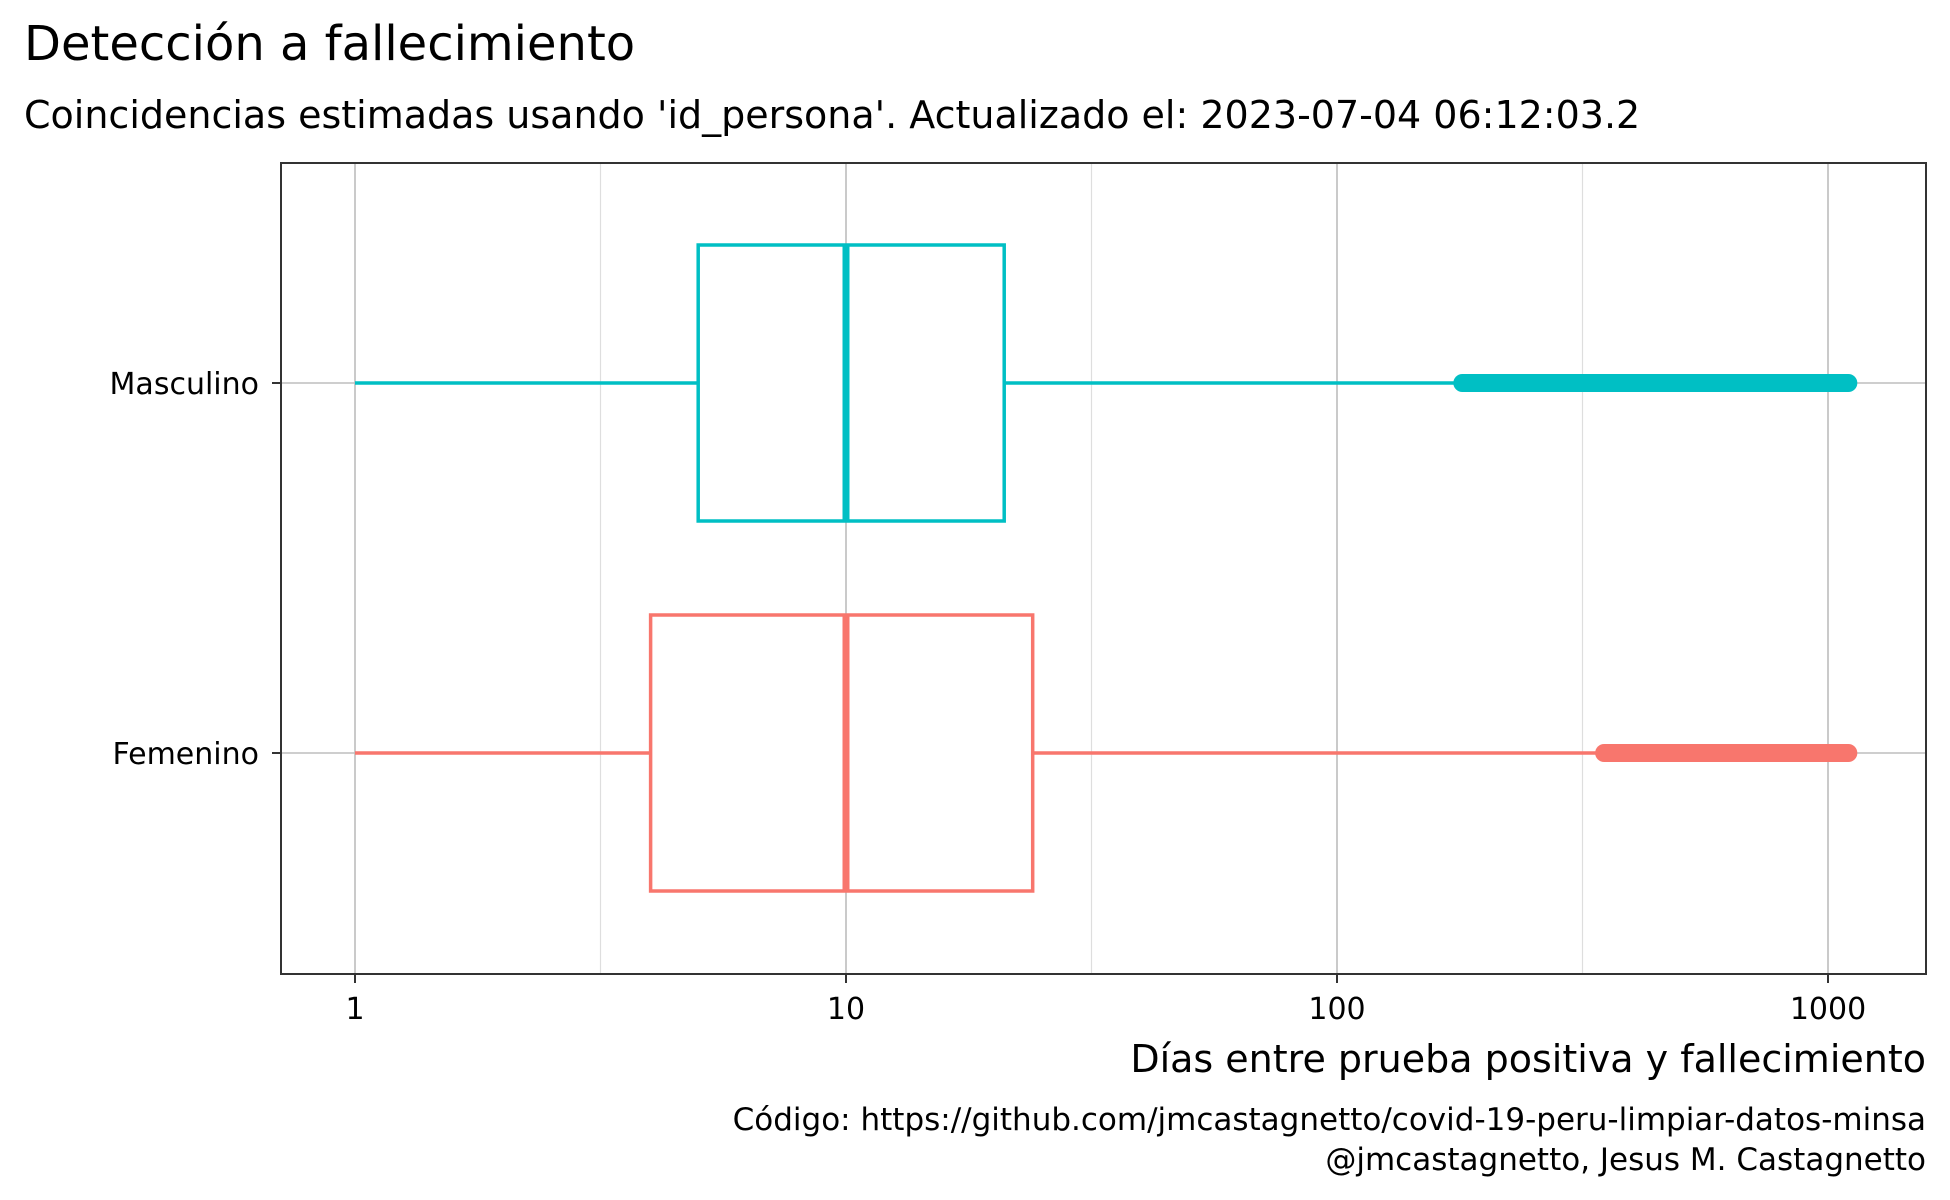 This screenshot has height=1200, width=1950. Describe the element at coordinates (195, 569) in the screenshot. I see `y-axis: Masculino Femenino` at that location.